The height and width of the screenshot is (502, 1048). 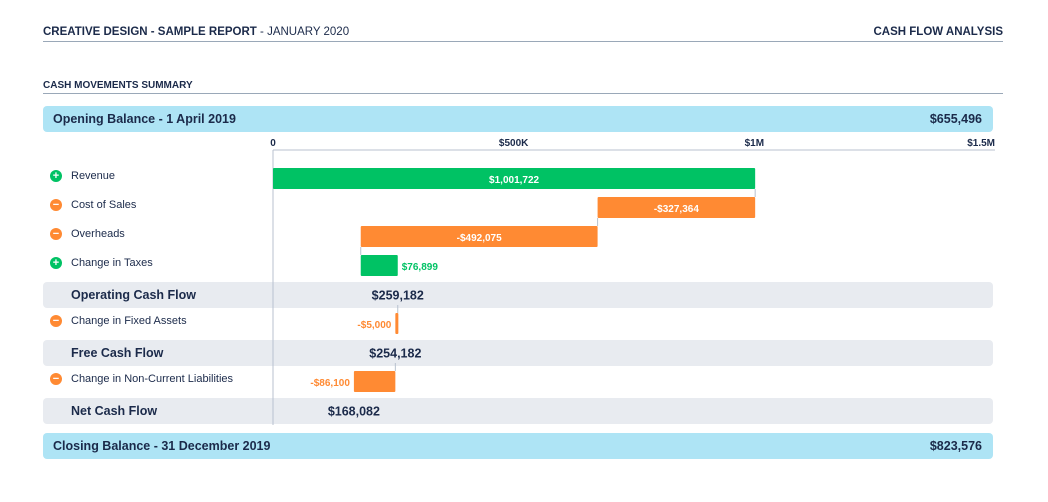 What do you see at coordinates (523, 87) in the screenshot?
I see `section-title: CASH MOVEMENTS SUMMARY` at bounding box center [523, 87].